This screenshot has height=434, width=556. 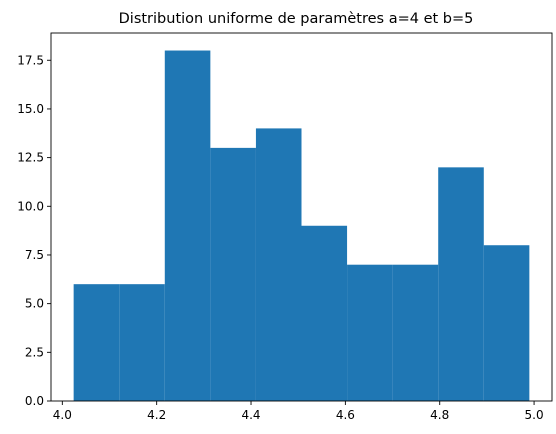 I want to click on x-tick-label: 4.6, so click(x=345, y=415).